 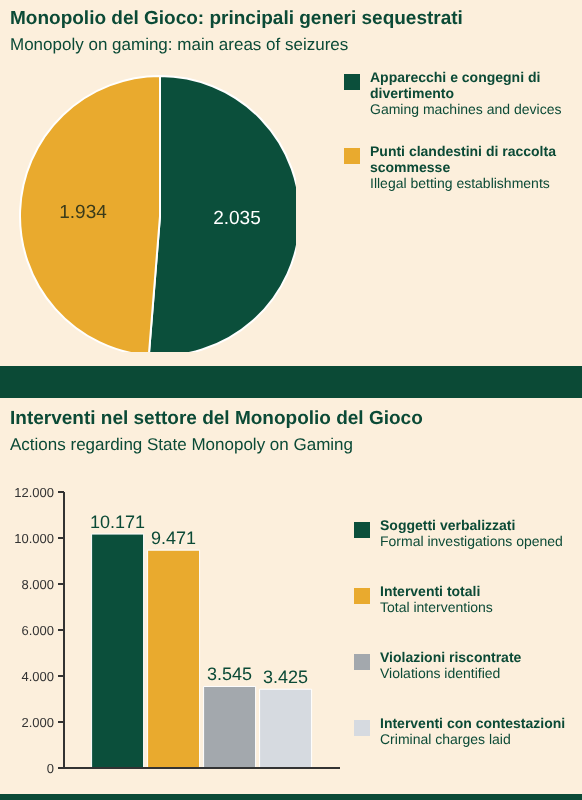 I want to click on chart-title: Monopolio del Gioco: principali generi sequestrati, so click(x=236, y=19).